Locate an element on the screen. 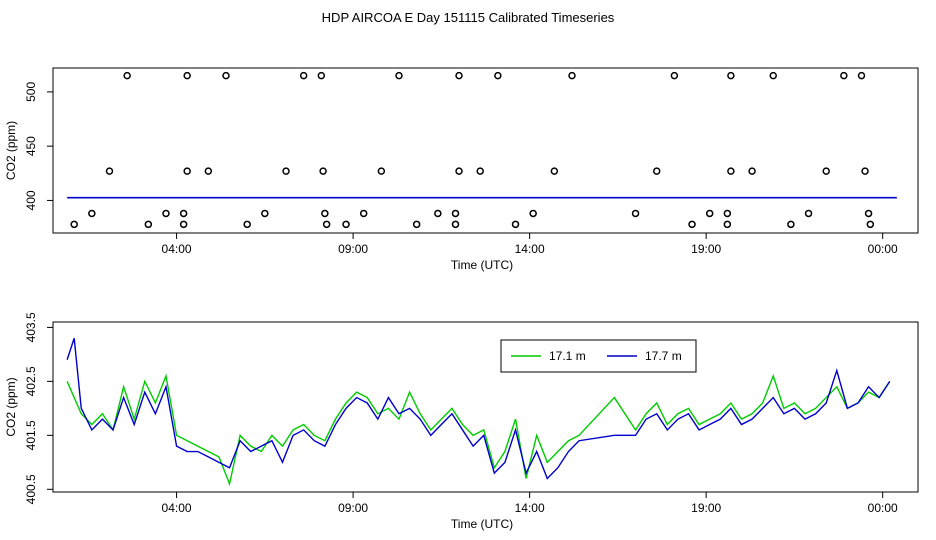  legend-box is located at coordinates (598, 356).